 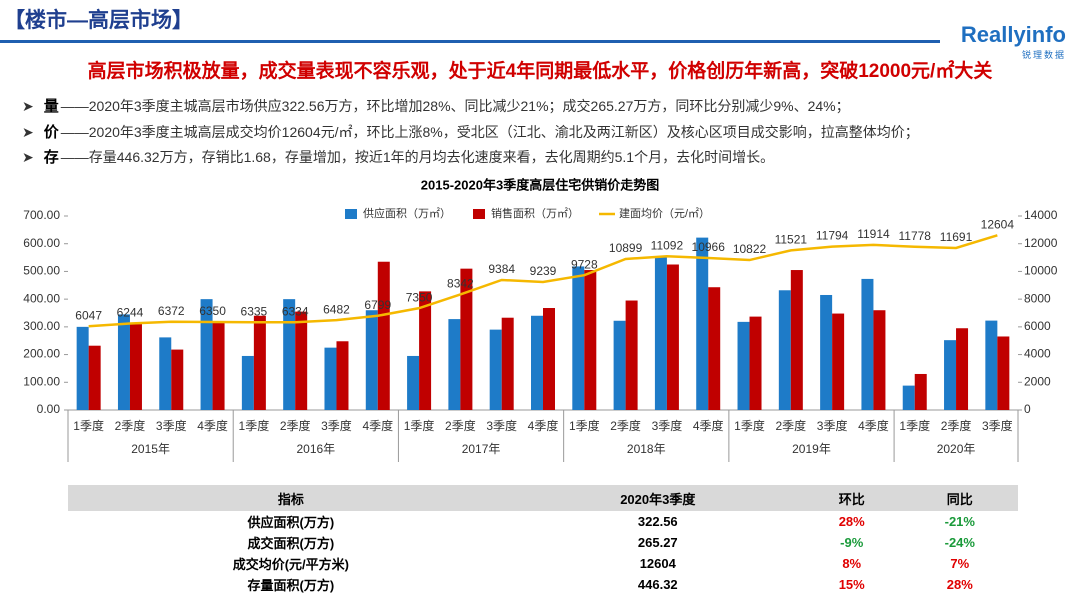 I want to click on table-row: 成交面积(万方) 265.27 -9% -24%, so click(x=543, y=542).